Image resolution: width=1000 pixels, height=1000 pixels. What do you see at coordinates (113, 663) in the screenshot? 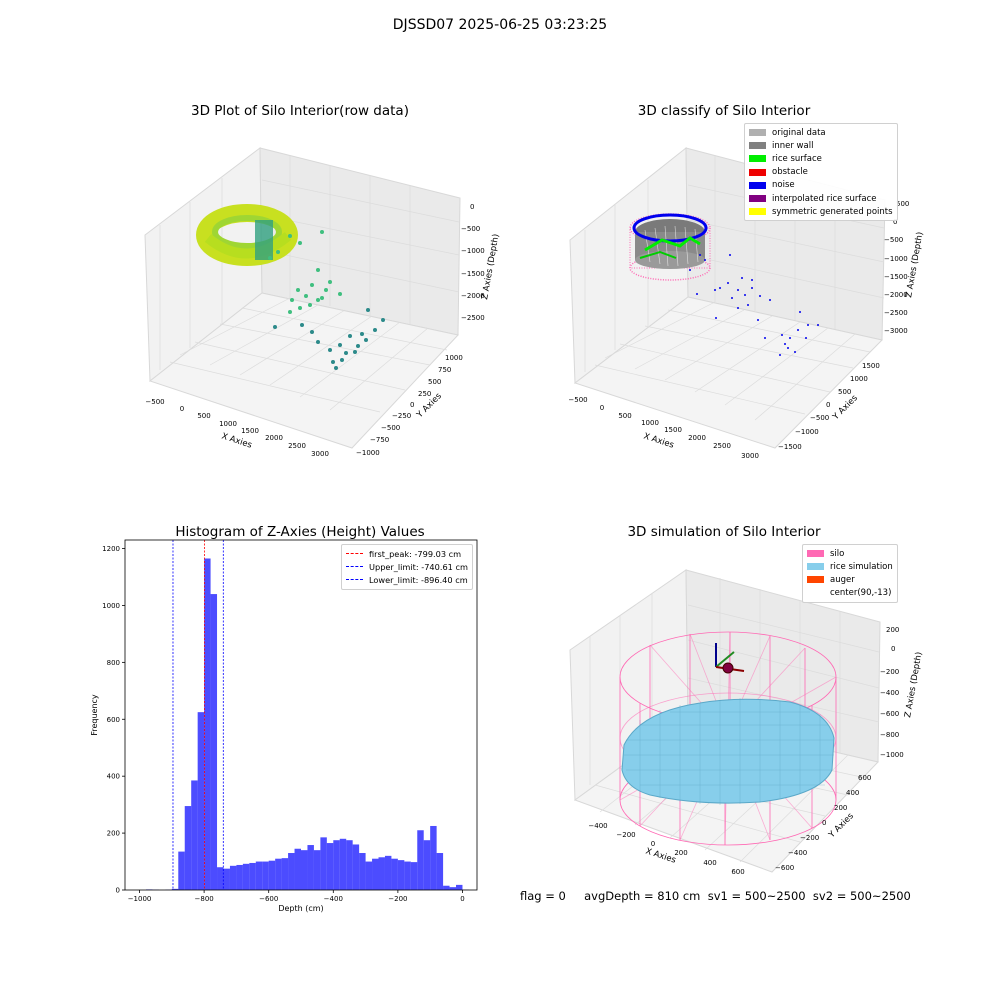
I see `y-tick-label: 800` at bounding box center [113, 663].